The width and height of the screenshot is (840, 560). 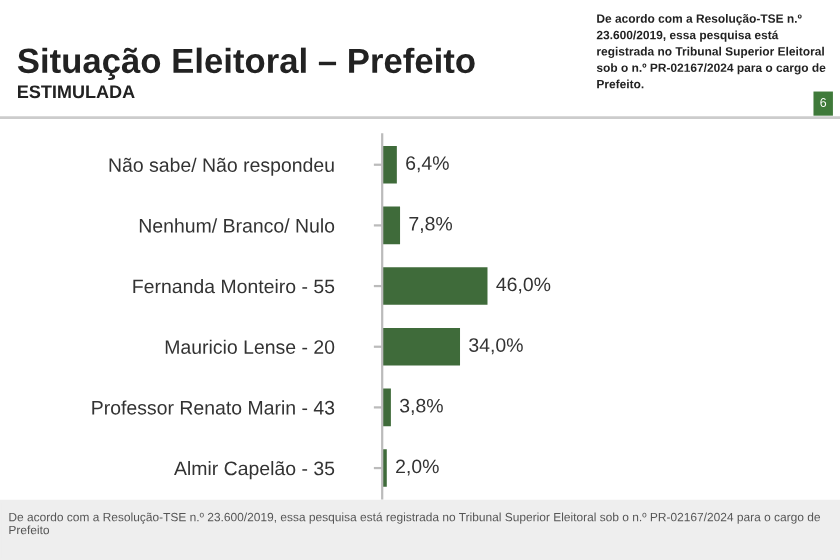 I want to click on data-label: 34,0%, so click(x=496, y=346).